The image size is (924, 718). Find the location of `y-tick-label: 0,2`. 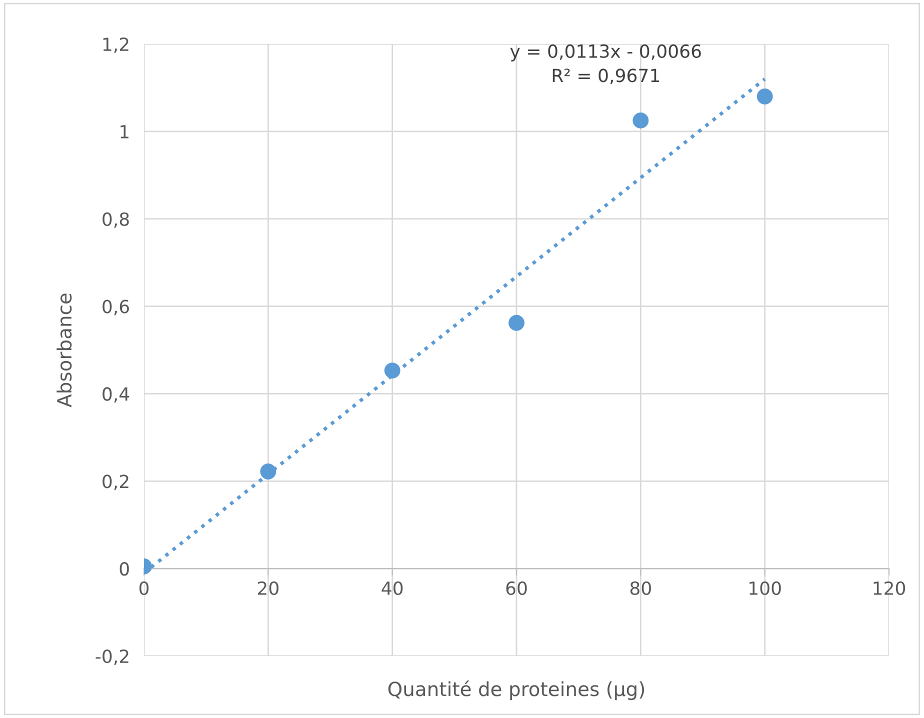

y-tick-label: 0,2 is located at coordinates (115, 482).